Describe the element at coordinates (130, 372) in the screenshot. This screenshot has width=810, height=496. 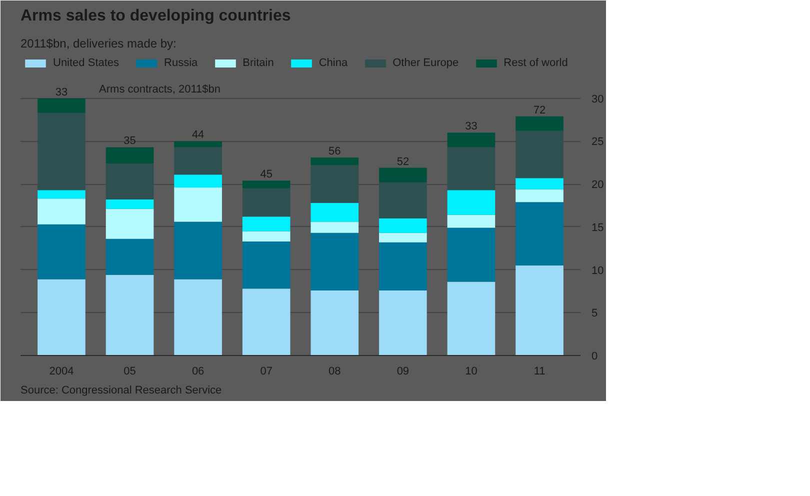
I see `x-tick-label: 05` at that location.